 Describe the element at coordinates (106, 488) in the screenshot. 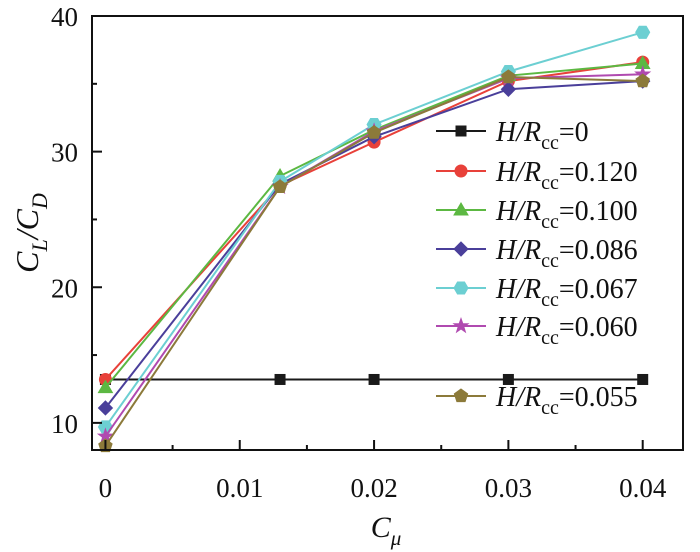

I see `x-tick-label: 0` at that location.